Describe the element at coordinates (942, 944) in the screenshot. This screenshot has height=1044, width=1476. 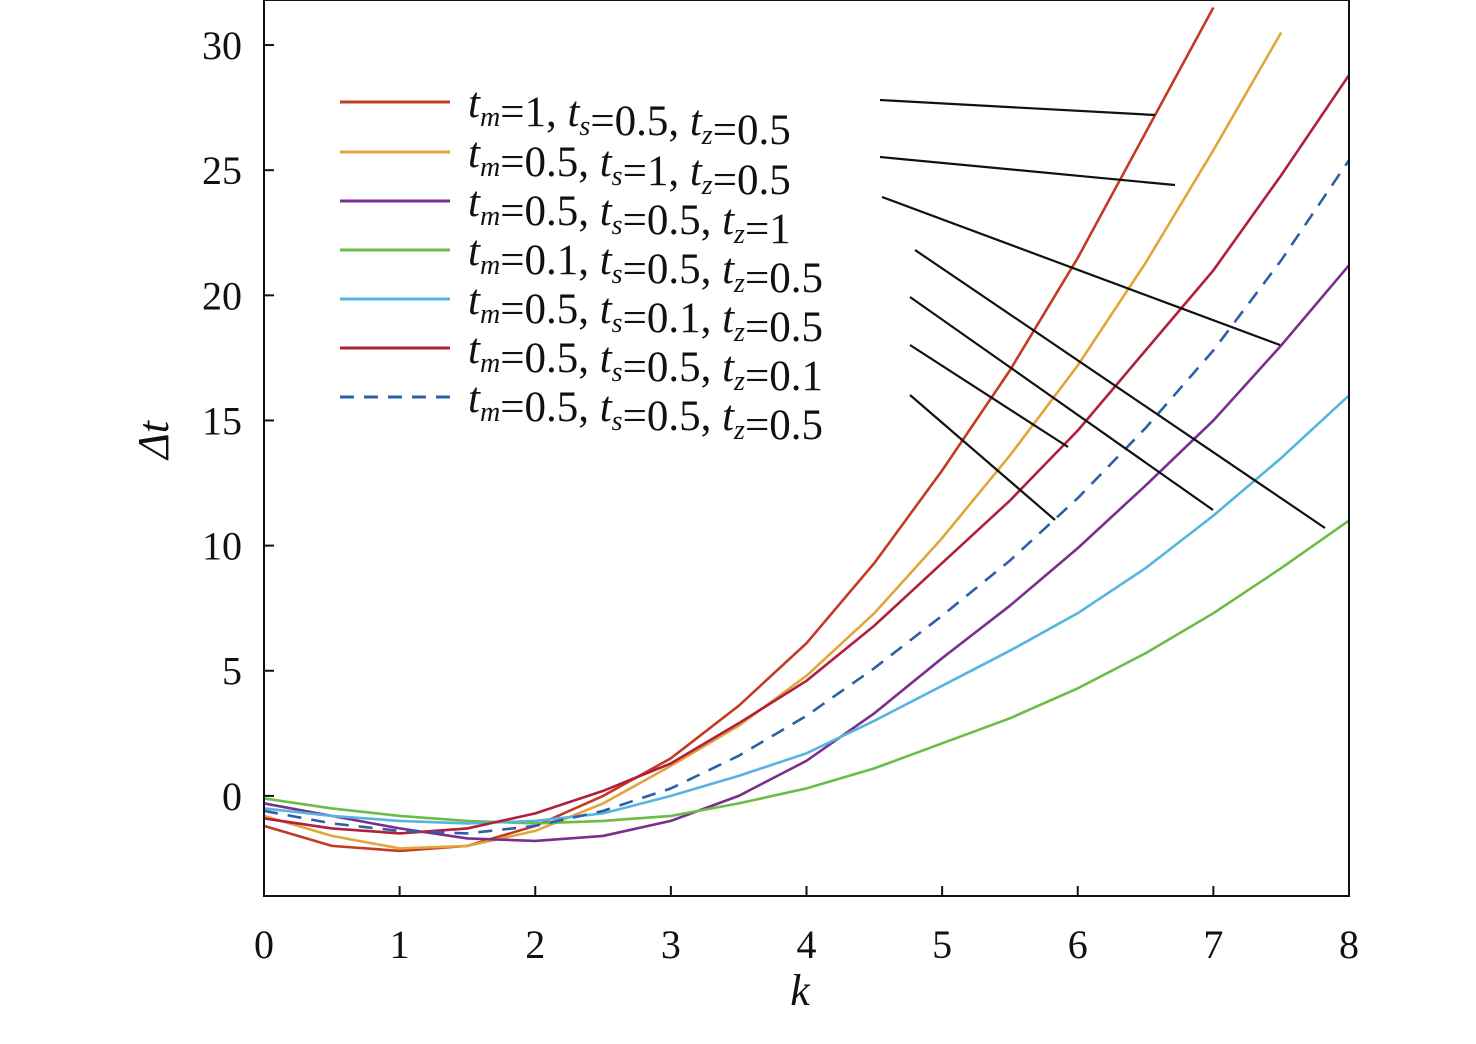
I see `x-tick-label: 5` at that location.